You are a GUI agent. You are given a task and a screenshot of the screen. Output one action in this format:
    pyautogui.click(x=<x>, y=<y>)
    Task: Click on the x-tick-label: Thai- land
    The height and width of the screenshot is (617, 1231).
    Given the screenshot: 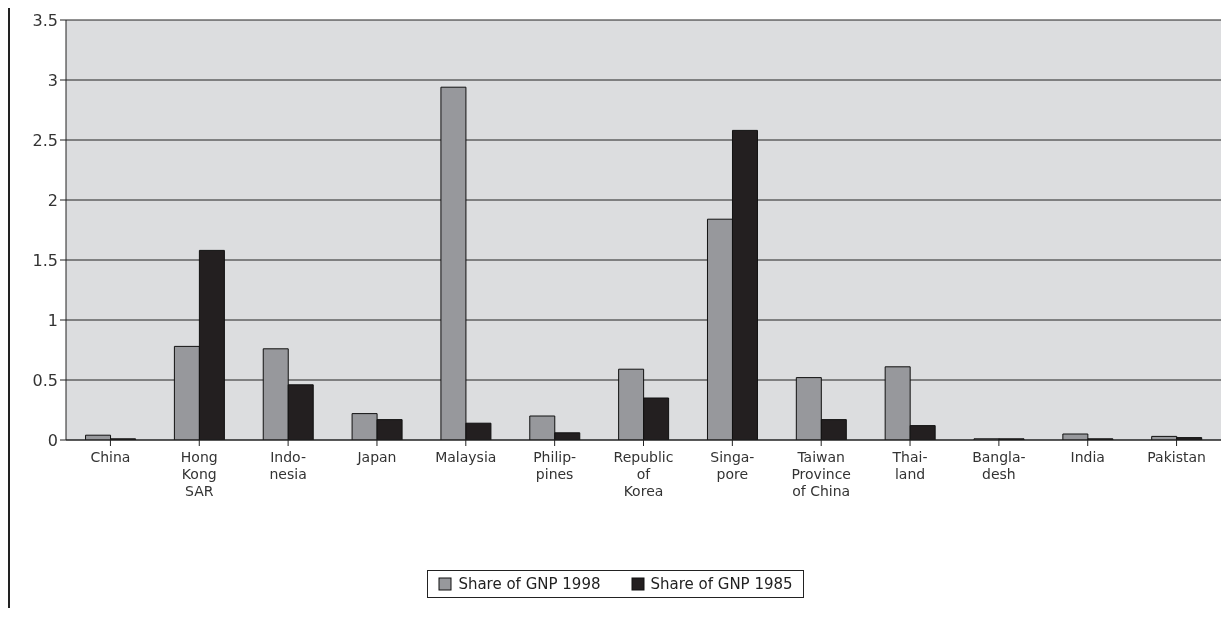 What is the action you would take?
    pyautogui.click(x=909, y=465)
    